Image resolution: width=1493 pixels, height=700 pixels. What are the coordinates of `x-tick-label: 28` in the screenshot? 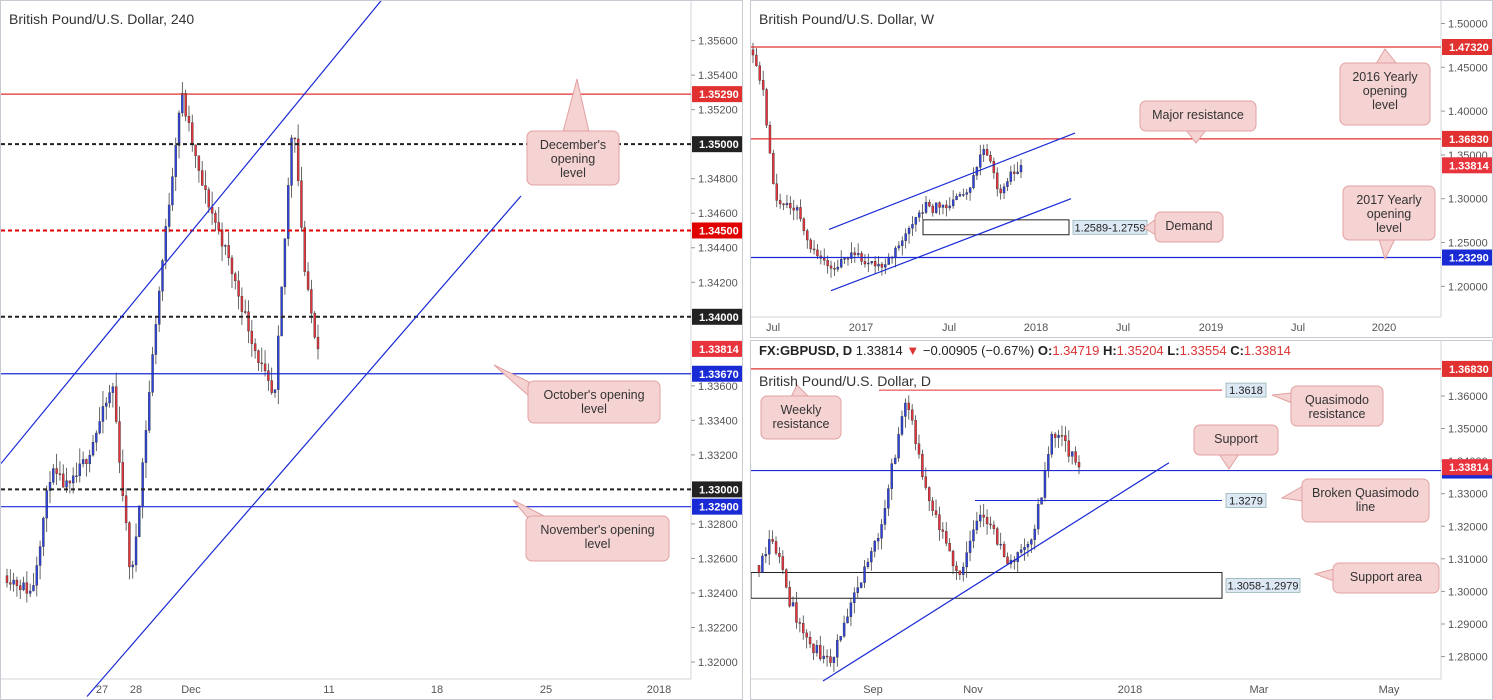 It's located at (136, 690).